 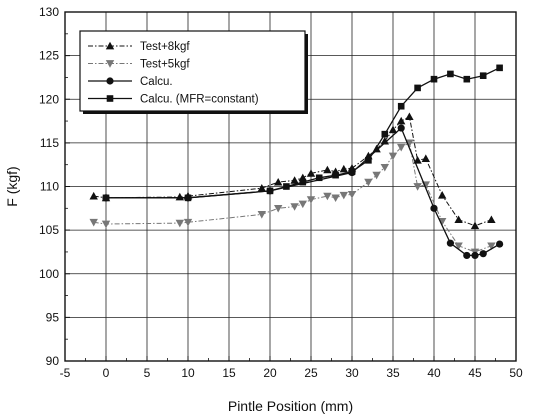 I want to click on y-tick-label: 110, so click(x=49, y=187).